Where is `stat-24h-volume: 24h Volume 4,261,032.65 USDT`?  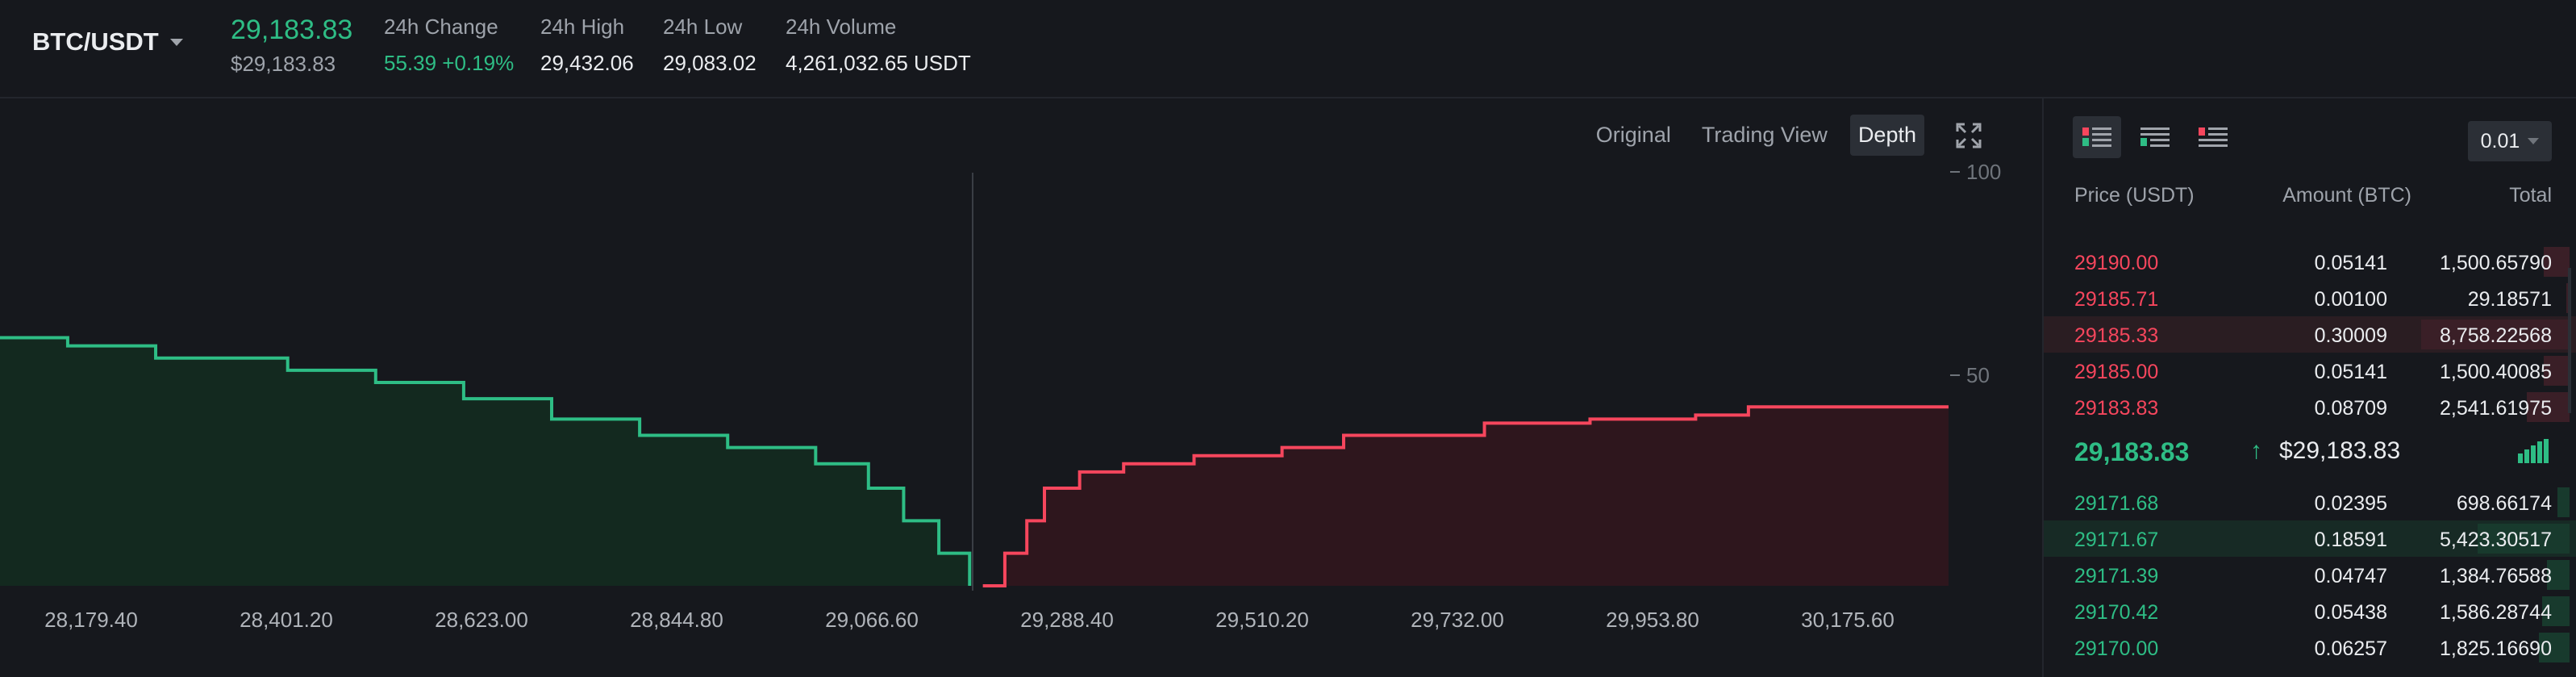 stat-24h-volume: 24h Volume 4,261,032.65 USDT is located at coordinates (878, 46).